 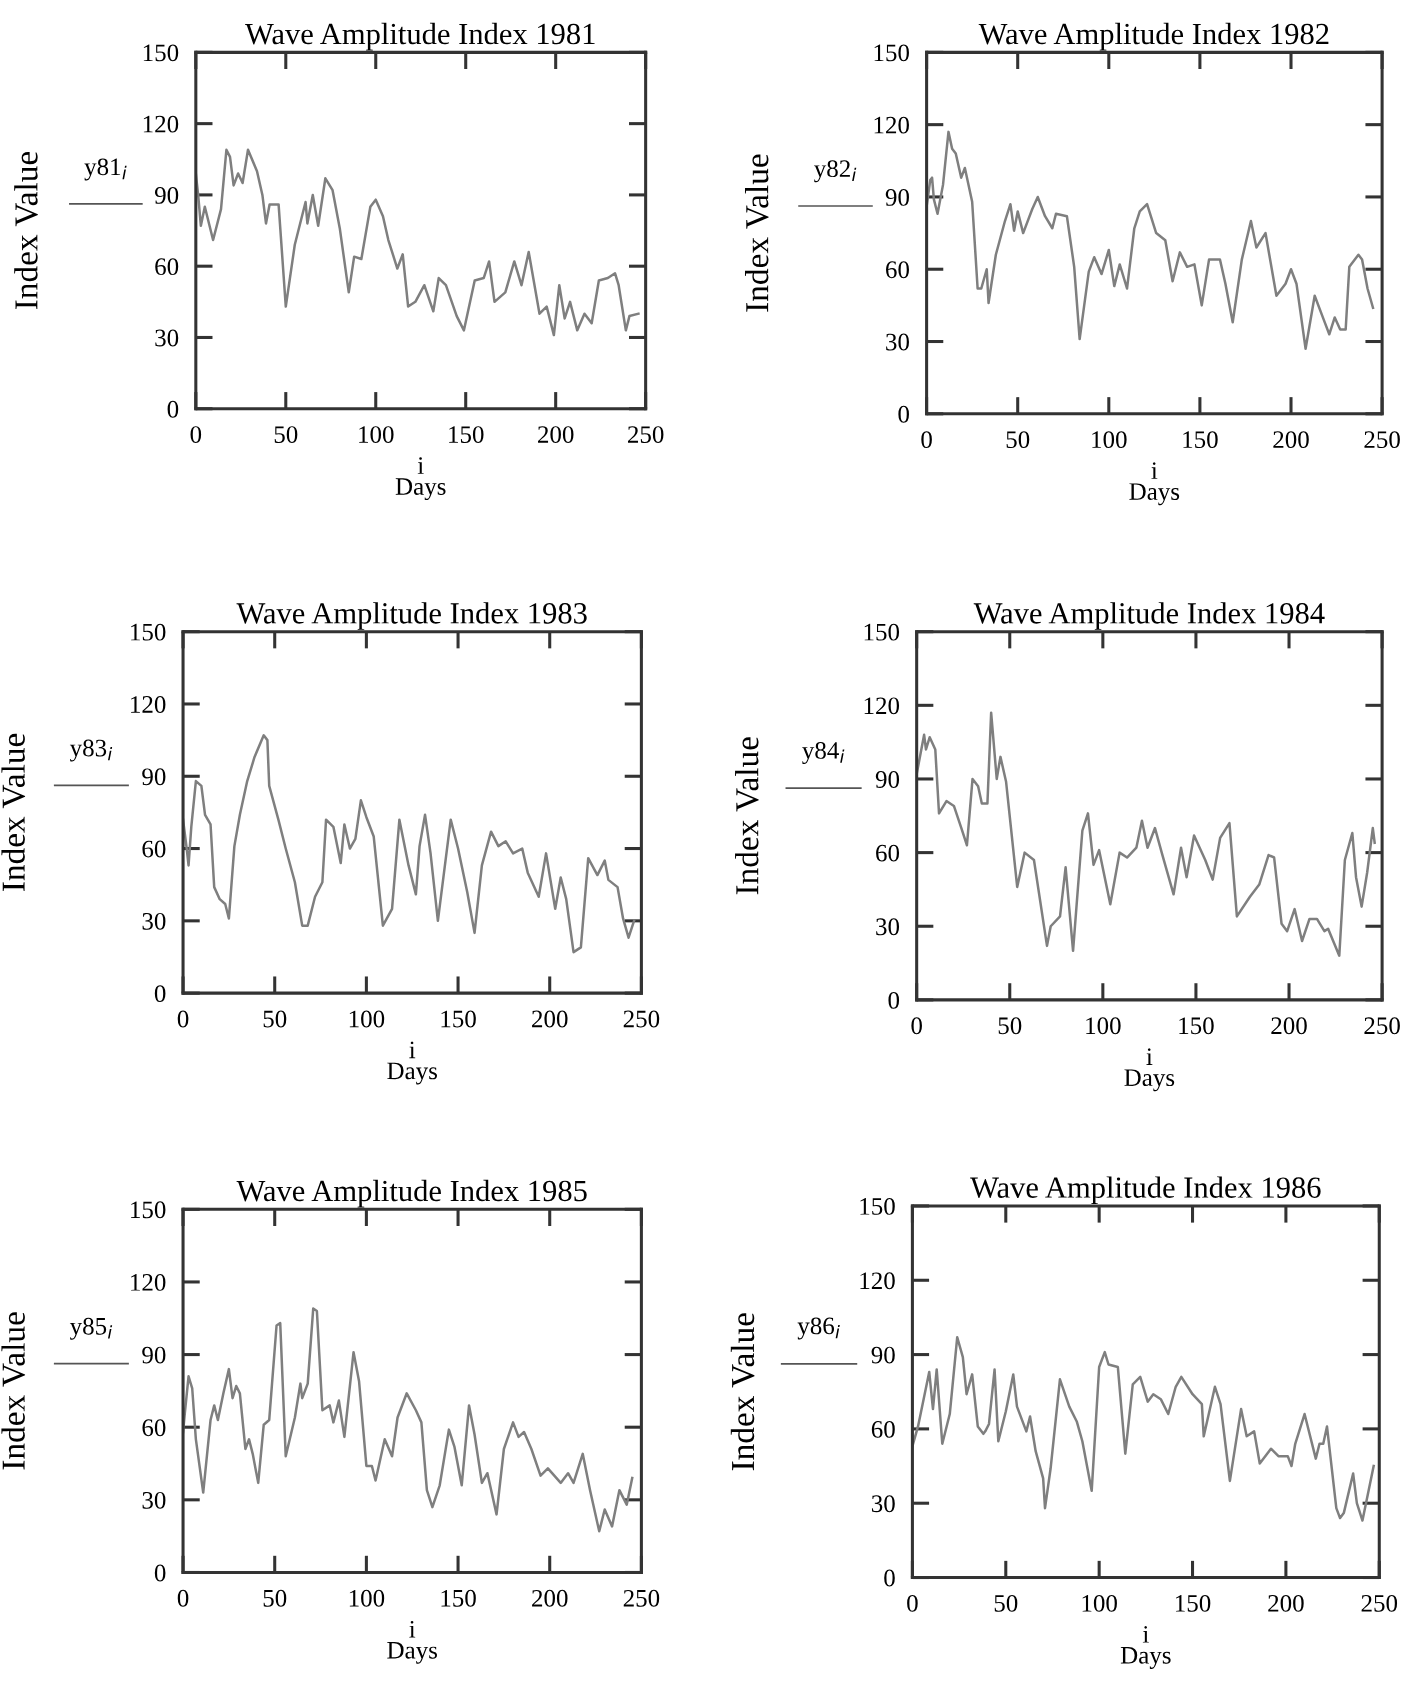 What do you see at coordinates (823, 753) in the screenshot?
I see `text: y84$_{i}$` at bounding box center [823, 753].